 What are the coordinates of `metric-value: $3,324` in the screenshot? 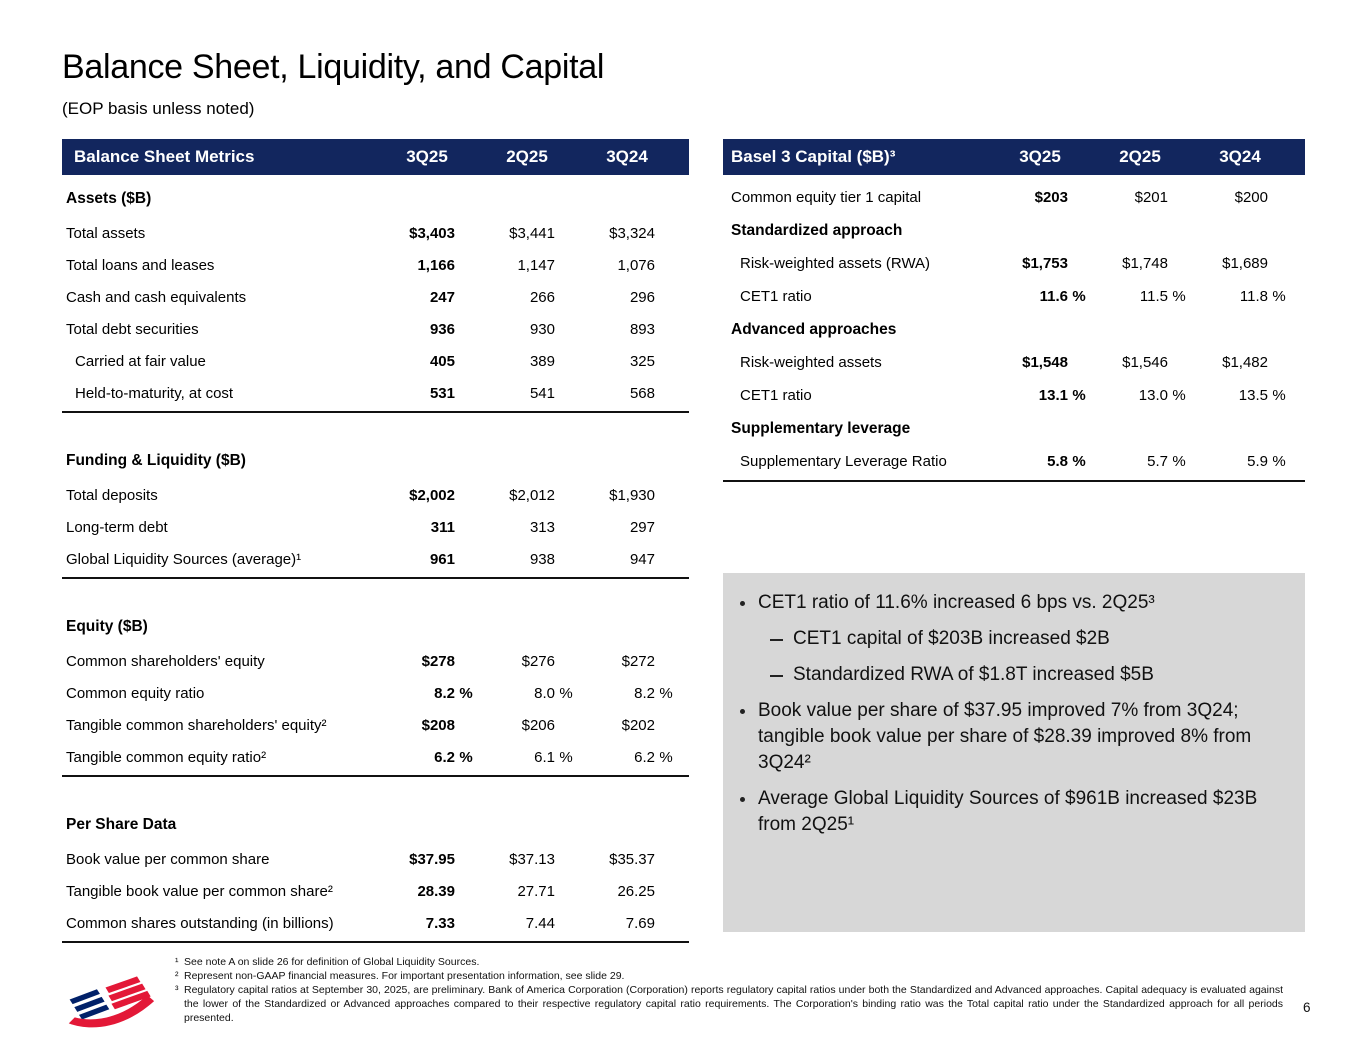 It's located at (632, 233).